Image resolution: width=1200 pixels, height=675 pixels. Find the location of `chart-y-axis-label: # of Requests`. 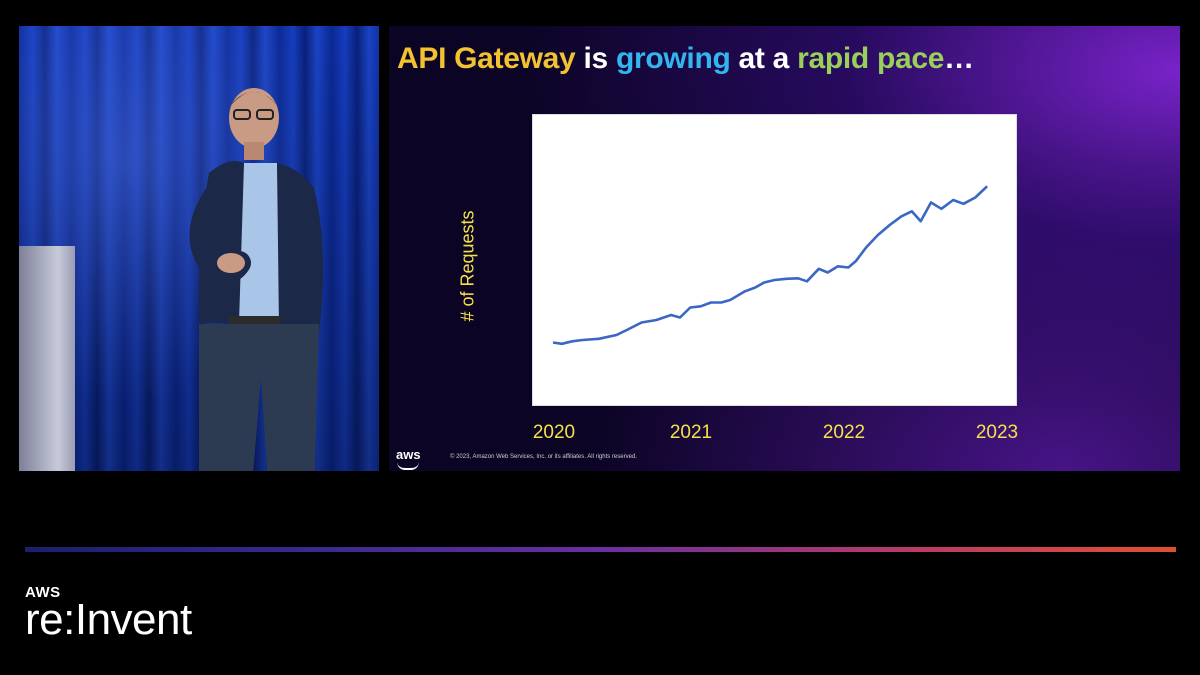

chart-y-axis-label: # of Requests is located at coordinates (467, 266).